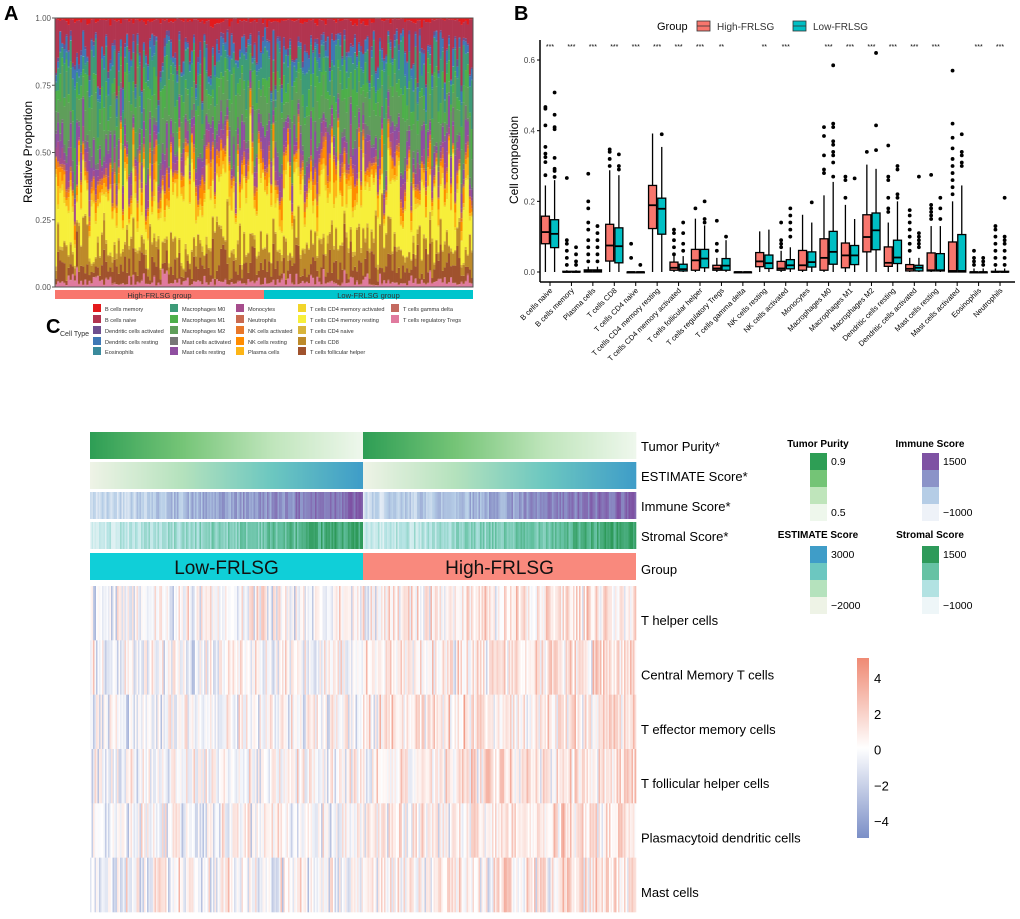 This screenshot has height=919, width=1020. Describe the element at coordinates (876, 231) in the screenshot. I see `box-low` at that location.